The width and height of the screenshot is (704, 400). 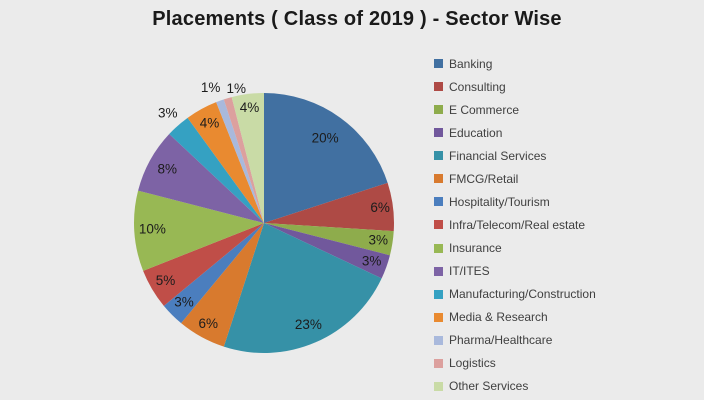 I want to click on pie-slice-media-research, so click(x=225, y=162).